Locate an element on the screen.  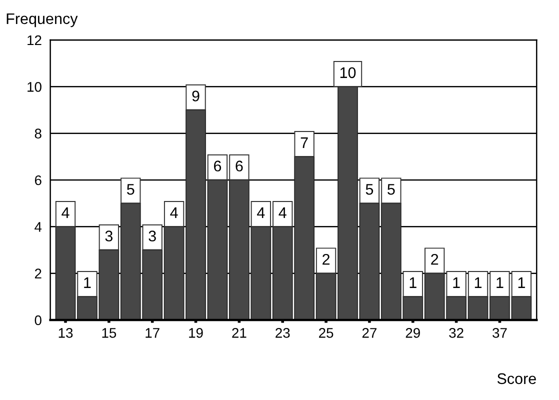
x-tick-label: 15 is located at coordinates (109, 333).